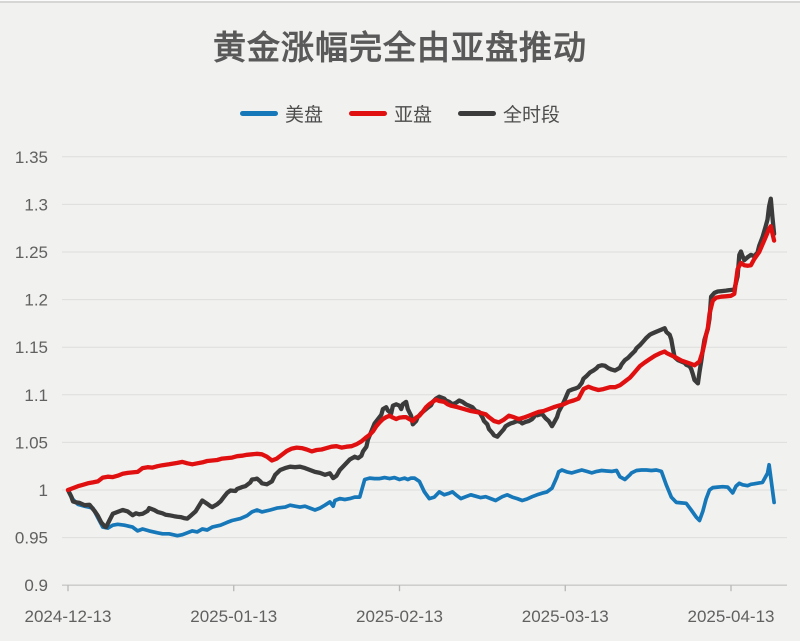 The width and height of the screenshot is (800, 641). Describe the element at coordinates (477, 113) in the screenshot. I see `legend-swatch-all-hours` at that location.